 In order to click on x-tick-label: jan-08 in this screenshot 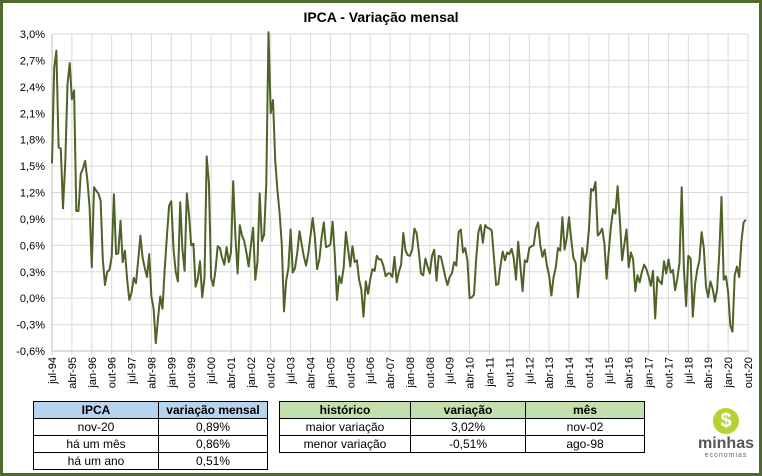, I will do `click(411, 373)`.